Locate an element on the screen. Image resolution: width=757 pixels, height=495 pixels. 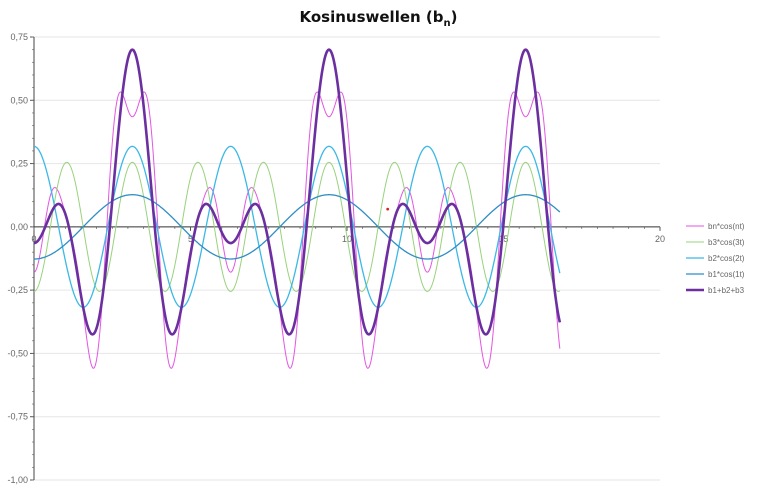
legend-label: bn*cos(nt) is located at coordinates (726, 226).